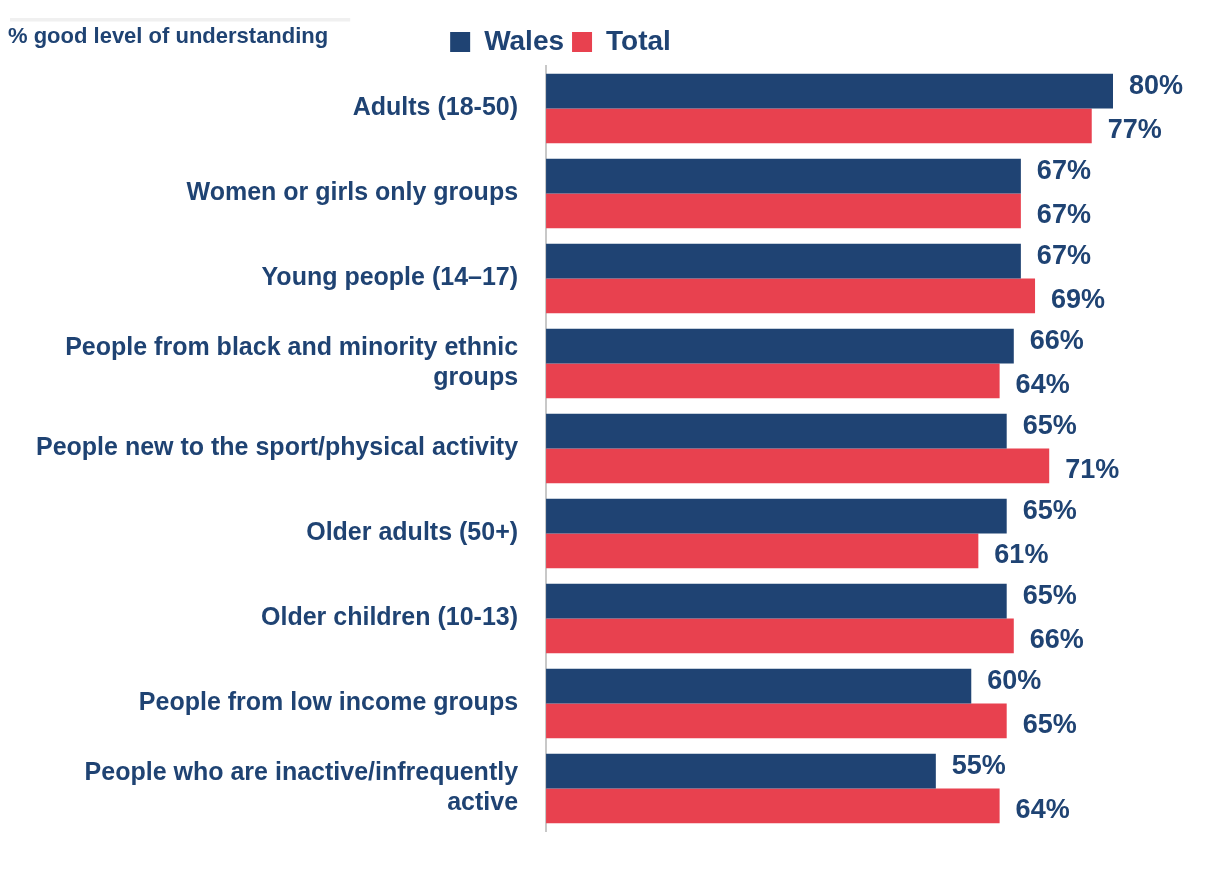 This screenshot has width=1217, height=882. What do you see at coordinates (1014, 679) in the screenshot?
I see `data-label: 60%` at bounding box center [1014, 679].